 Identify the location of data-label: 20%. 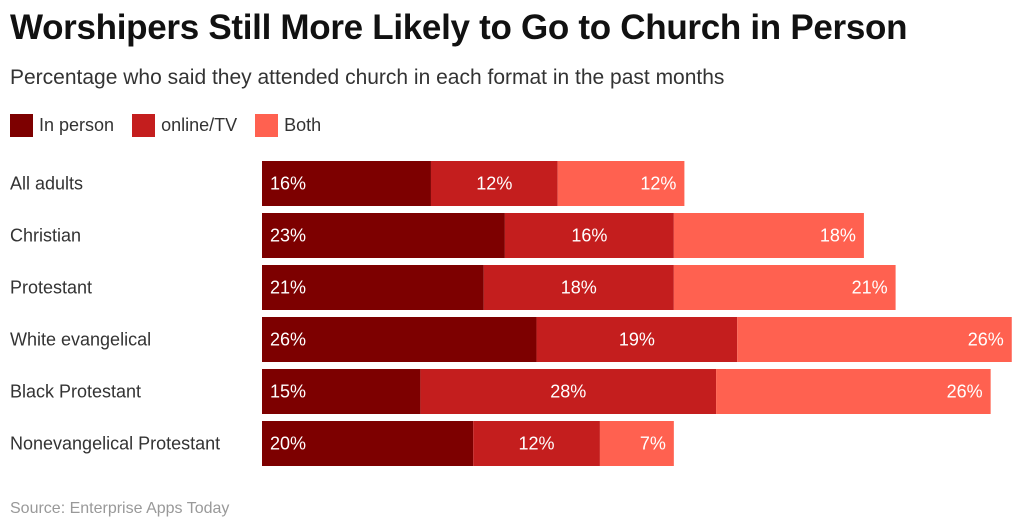
(288, 444).